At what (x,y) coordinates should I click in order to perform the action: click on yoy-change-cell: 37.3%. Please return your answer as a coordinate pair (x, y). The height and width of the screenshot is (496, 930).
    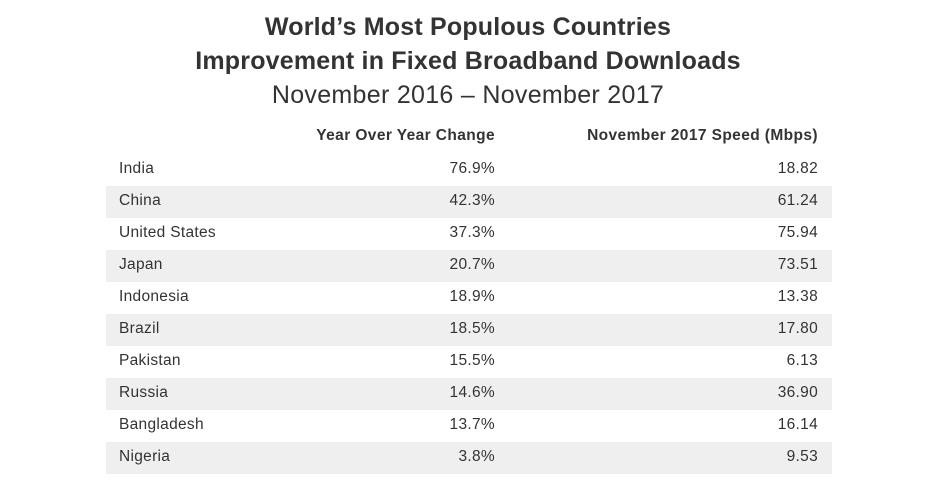
    Looking at the image, I should click on (472, 232).